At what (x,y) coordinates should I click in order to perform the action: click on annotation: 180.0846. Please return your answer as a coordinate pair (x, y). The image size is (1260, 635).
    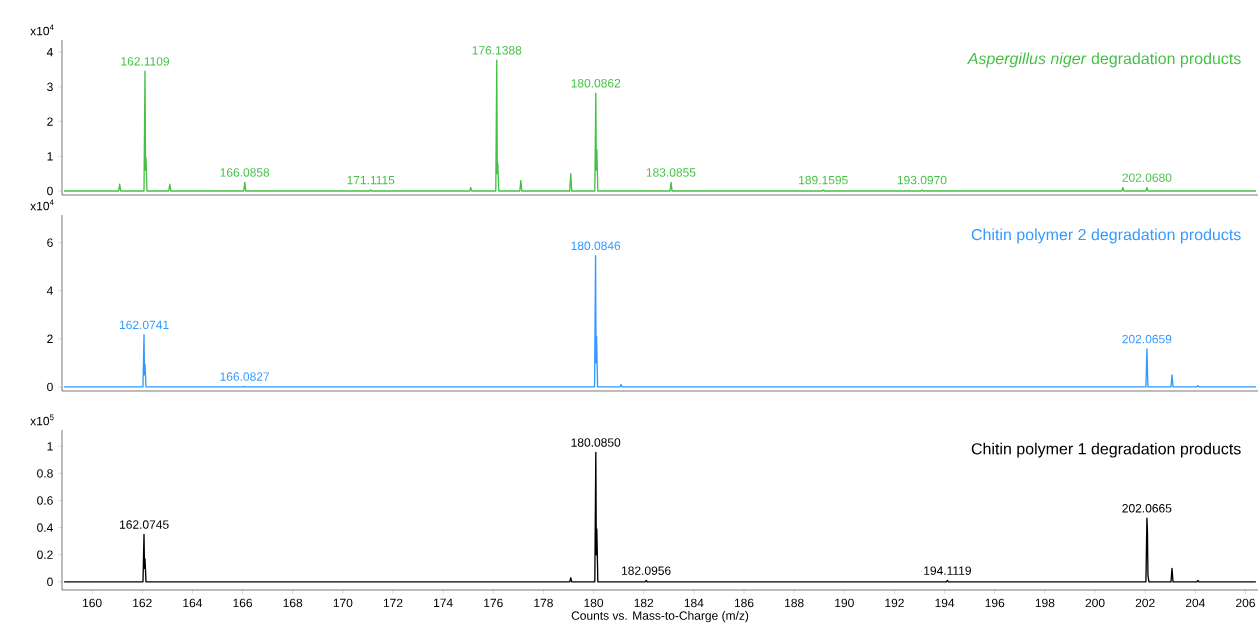
    Looking at the image, I should click on (596, 246).